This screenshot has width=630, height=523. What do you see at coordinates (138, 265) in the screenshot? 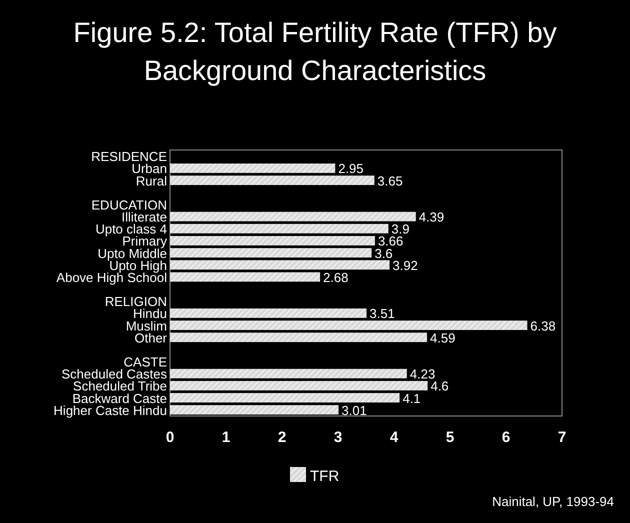
I see `y-tick-label: Upto High` at bounding box center [138, 265].